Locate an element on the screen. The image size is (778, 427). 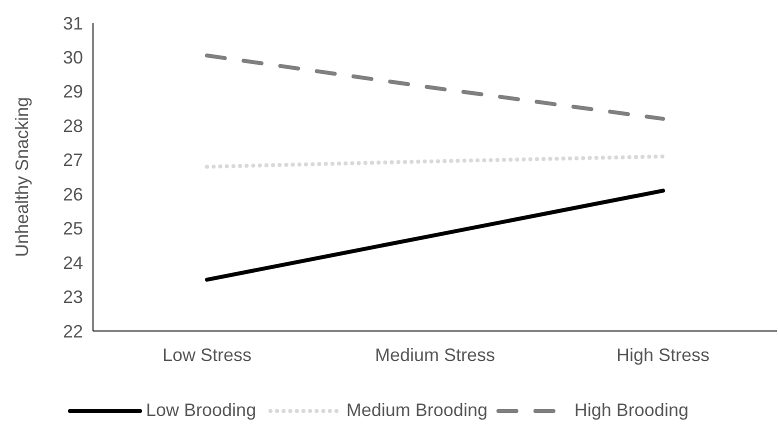
y-tick-label: 25 is located at coordinates (72, 228).